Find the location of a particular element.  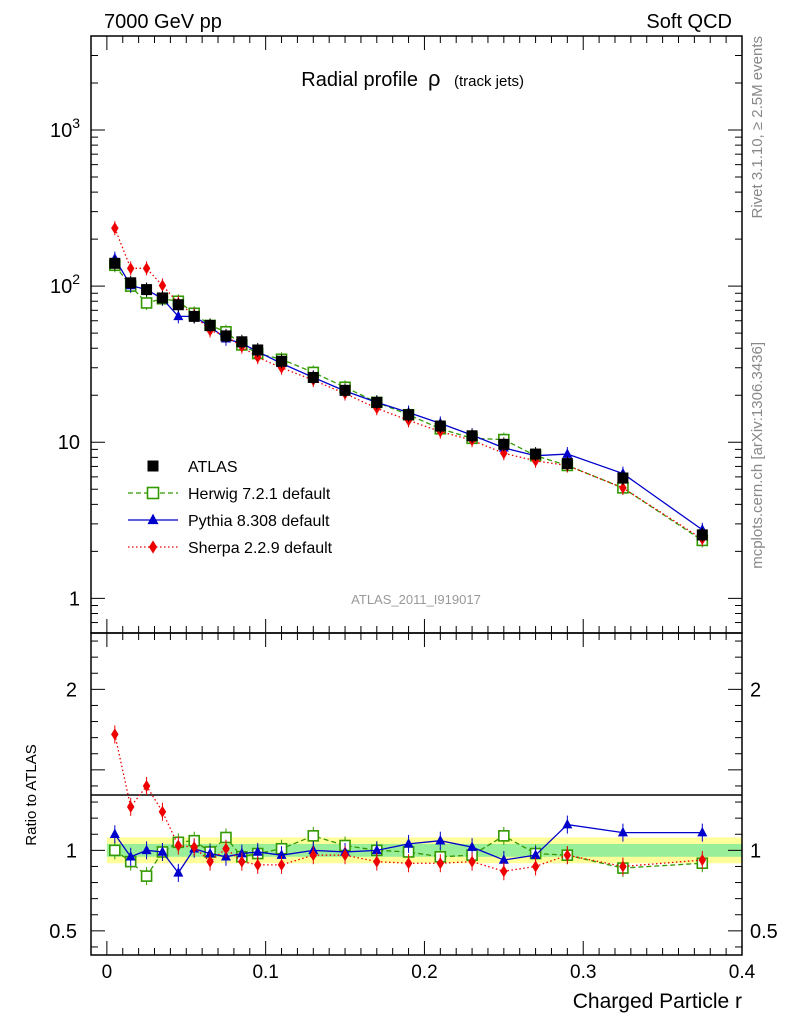

ratio-y-tick-label: 0.5 is located at coordinates (63, 932).